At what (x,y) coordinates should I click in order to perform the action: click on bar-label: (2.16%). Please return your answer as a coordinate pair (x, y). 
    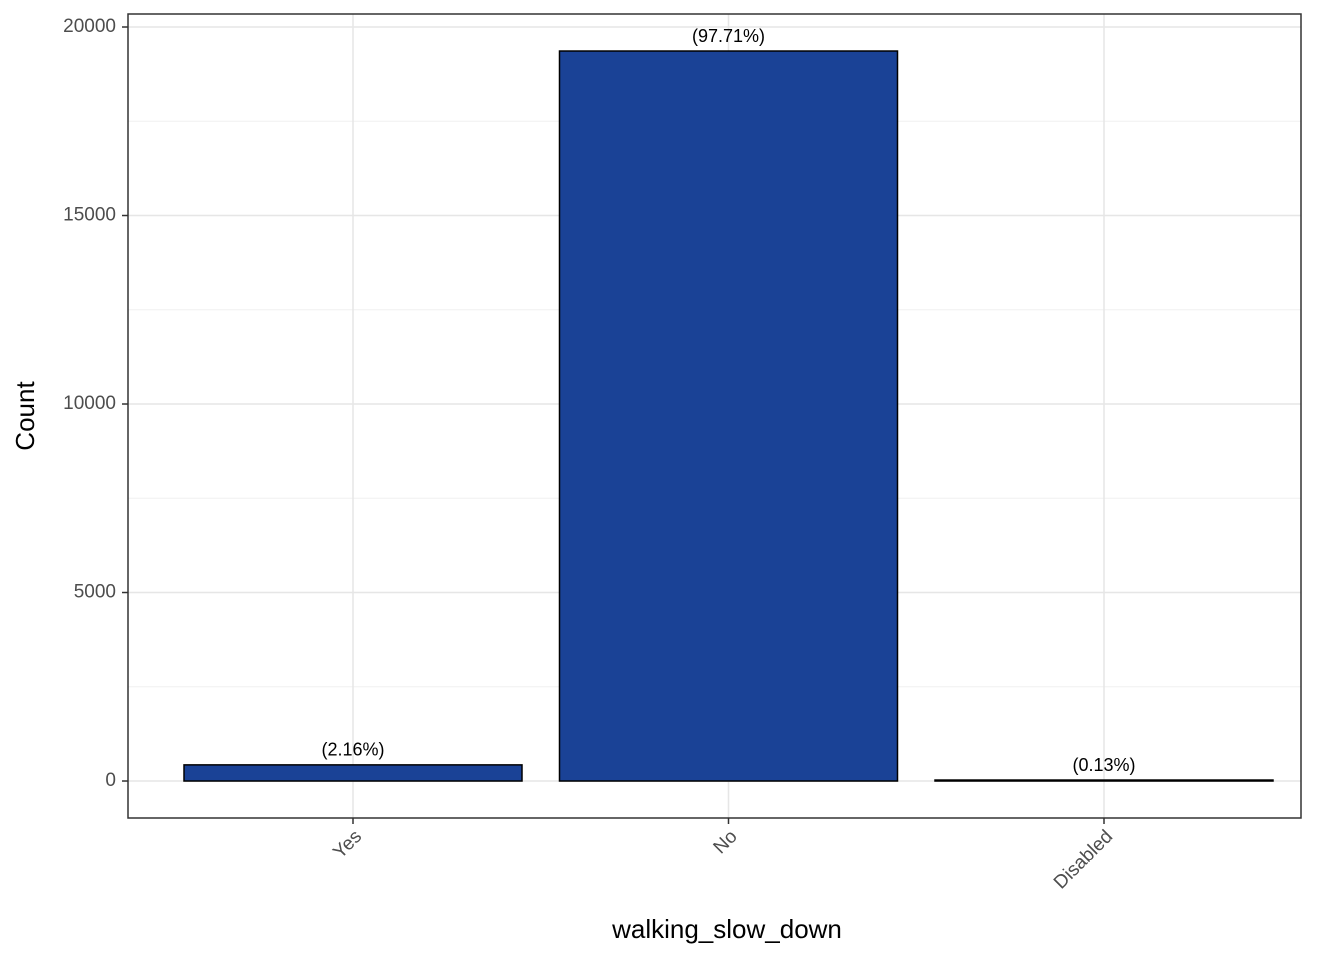
    Looking at the image, I should click on (352, 750).